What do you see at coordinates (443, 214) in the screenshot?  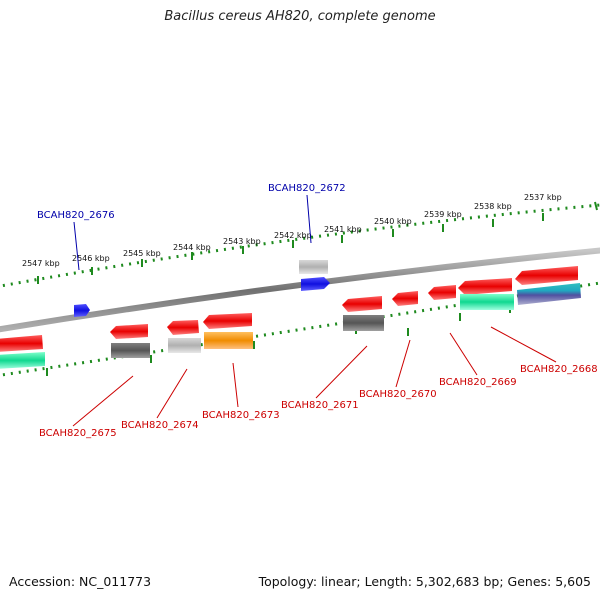 I see `upper-ruler-label: 2539 kbp` at bounding box center [443, 214].